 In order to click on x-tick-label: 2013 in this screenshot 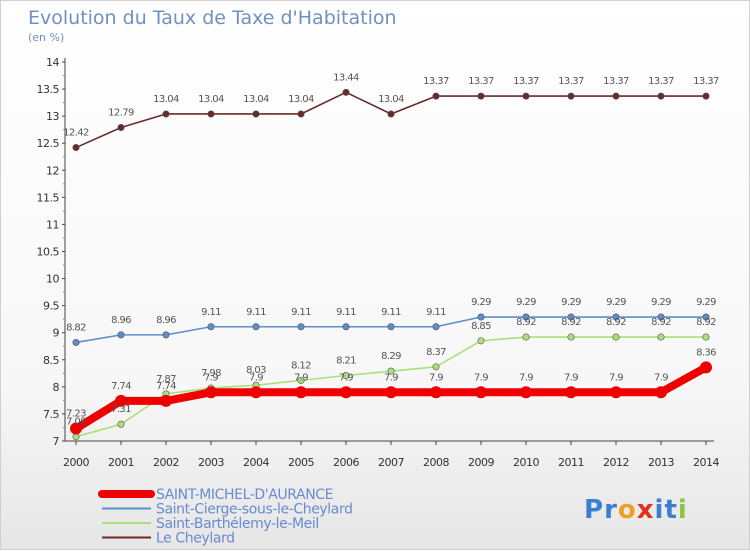, I will do `click(661, 462)`.